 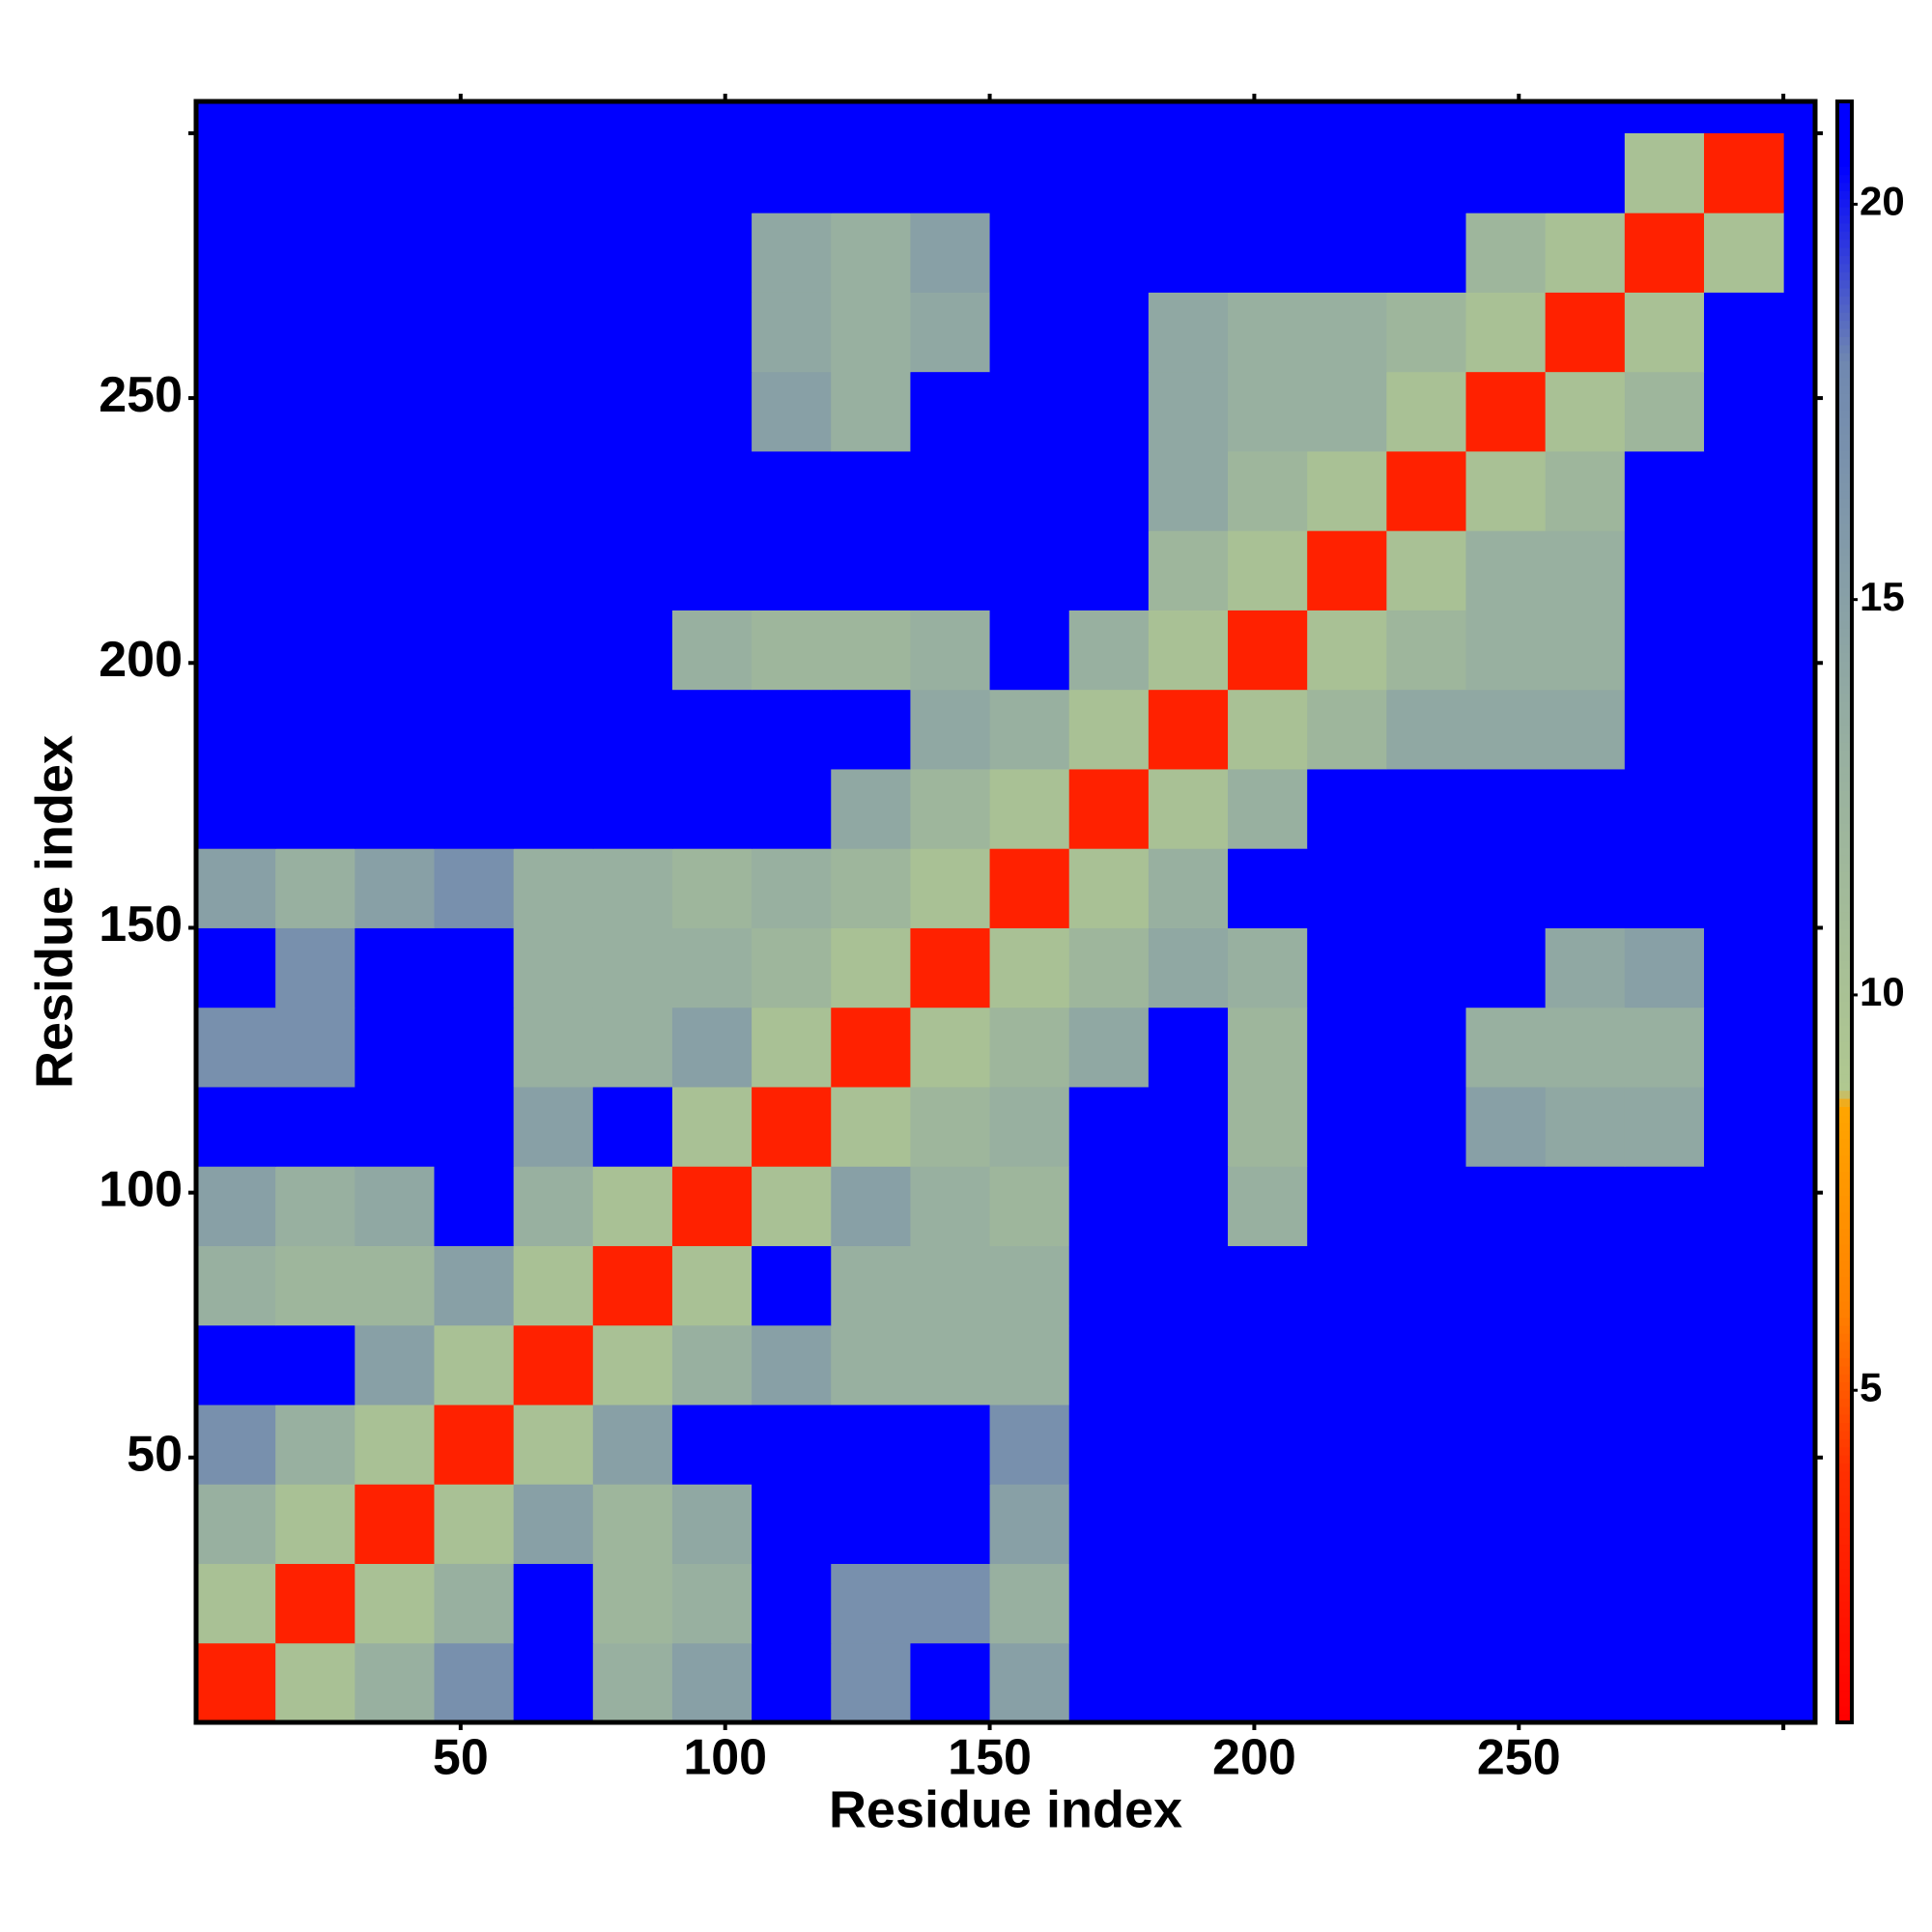 I want to click on colorbar-tick-label: 10, so click(x=1882, y=992).